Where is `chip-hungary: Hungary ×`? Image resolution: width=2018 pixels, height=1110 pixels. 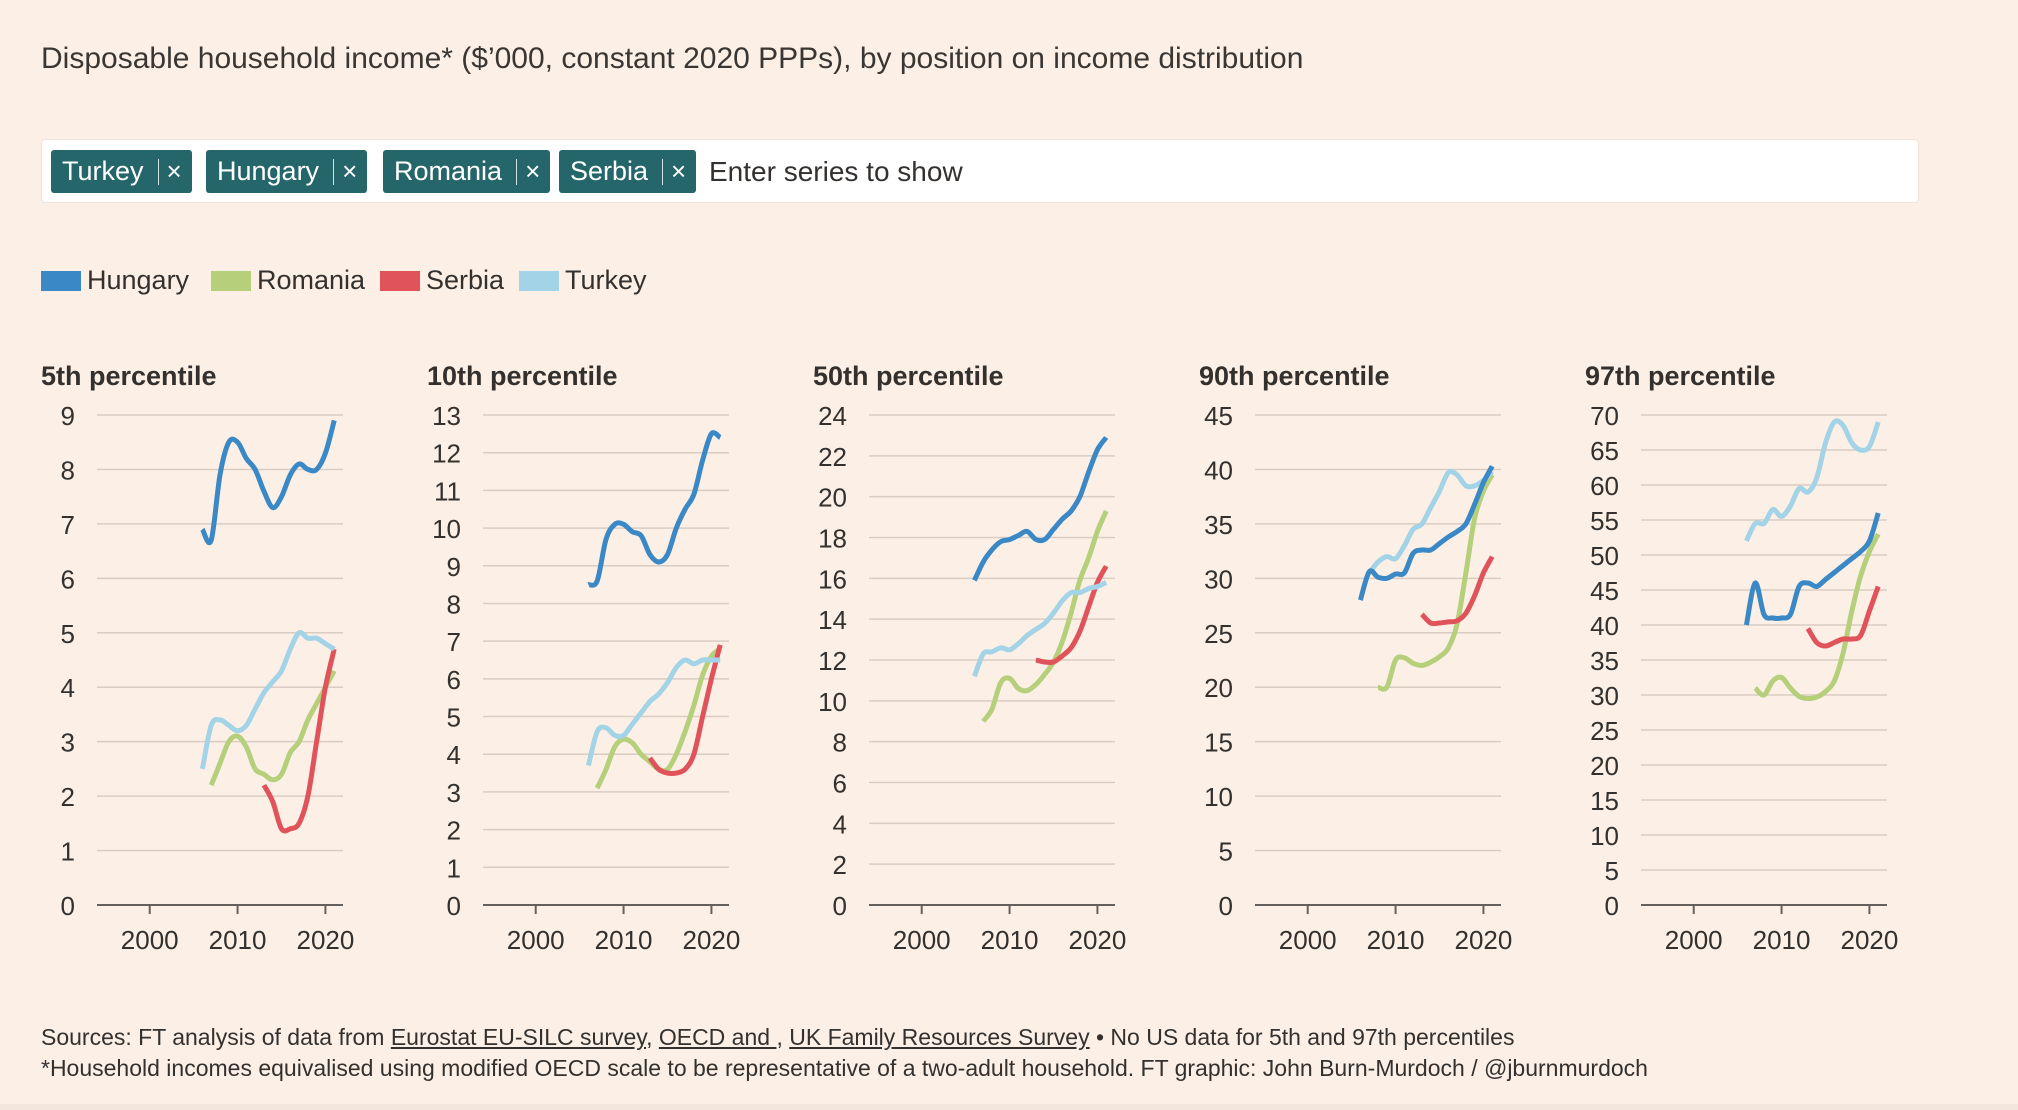 chip-hungary: Hungary × is located at coordinates (287, 171).